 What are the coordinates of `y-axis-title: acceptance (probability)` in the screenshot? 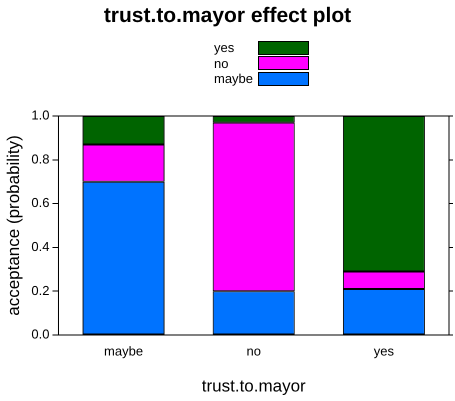 It's located at (13, 225).